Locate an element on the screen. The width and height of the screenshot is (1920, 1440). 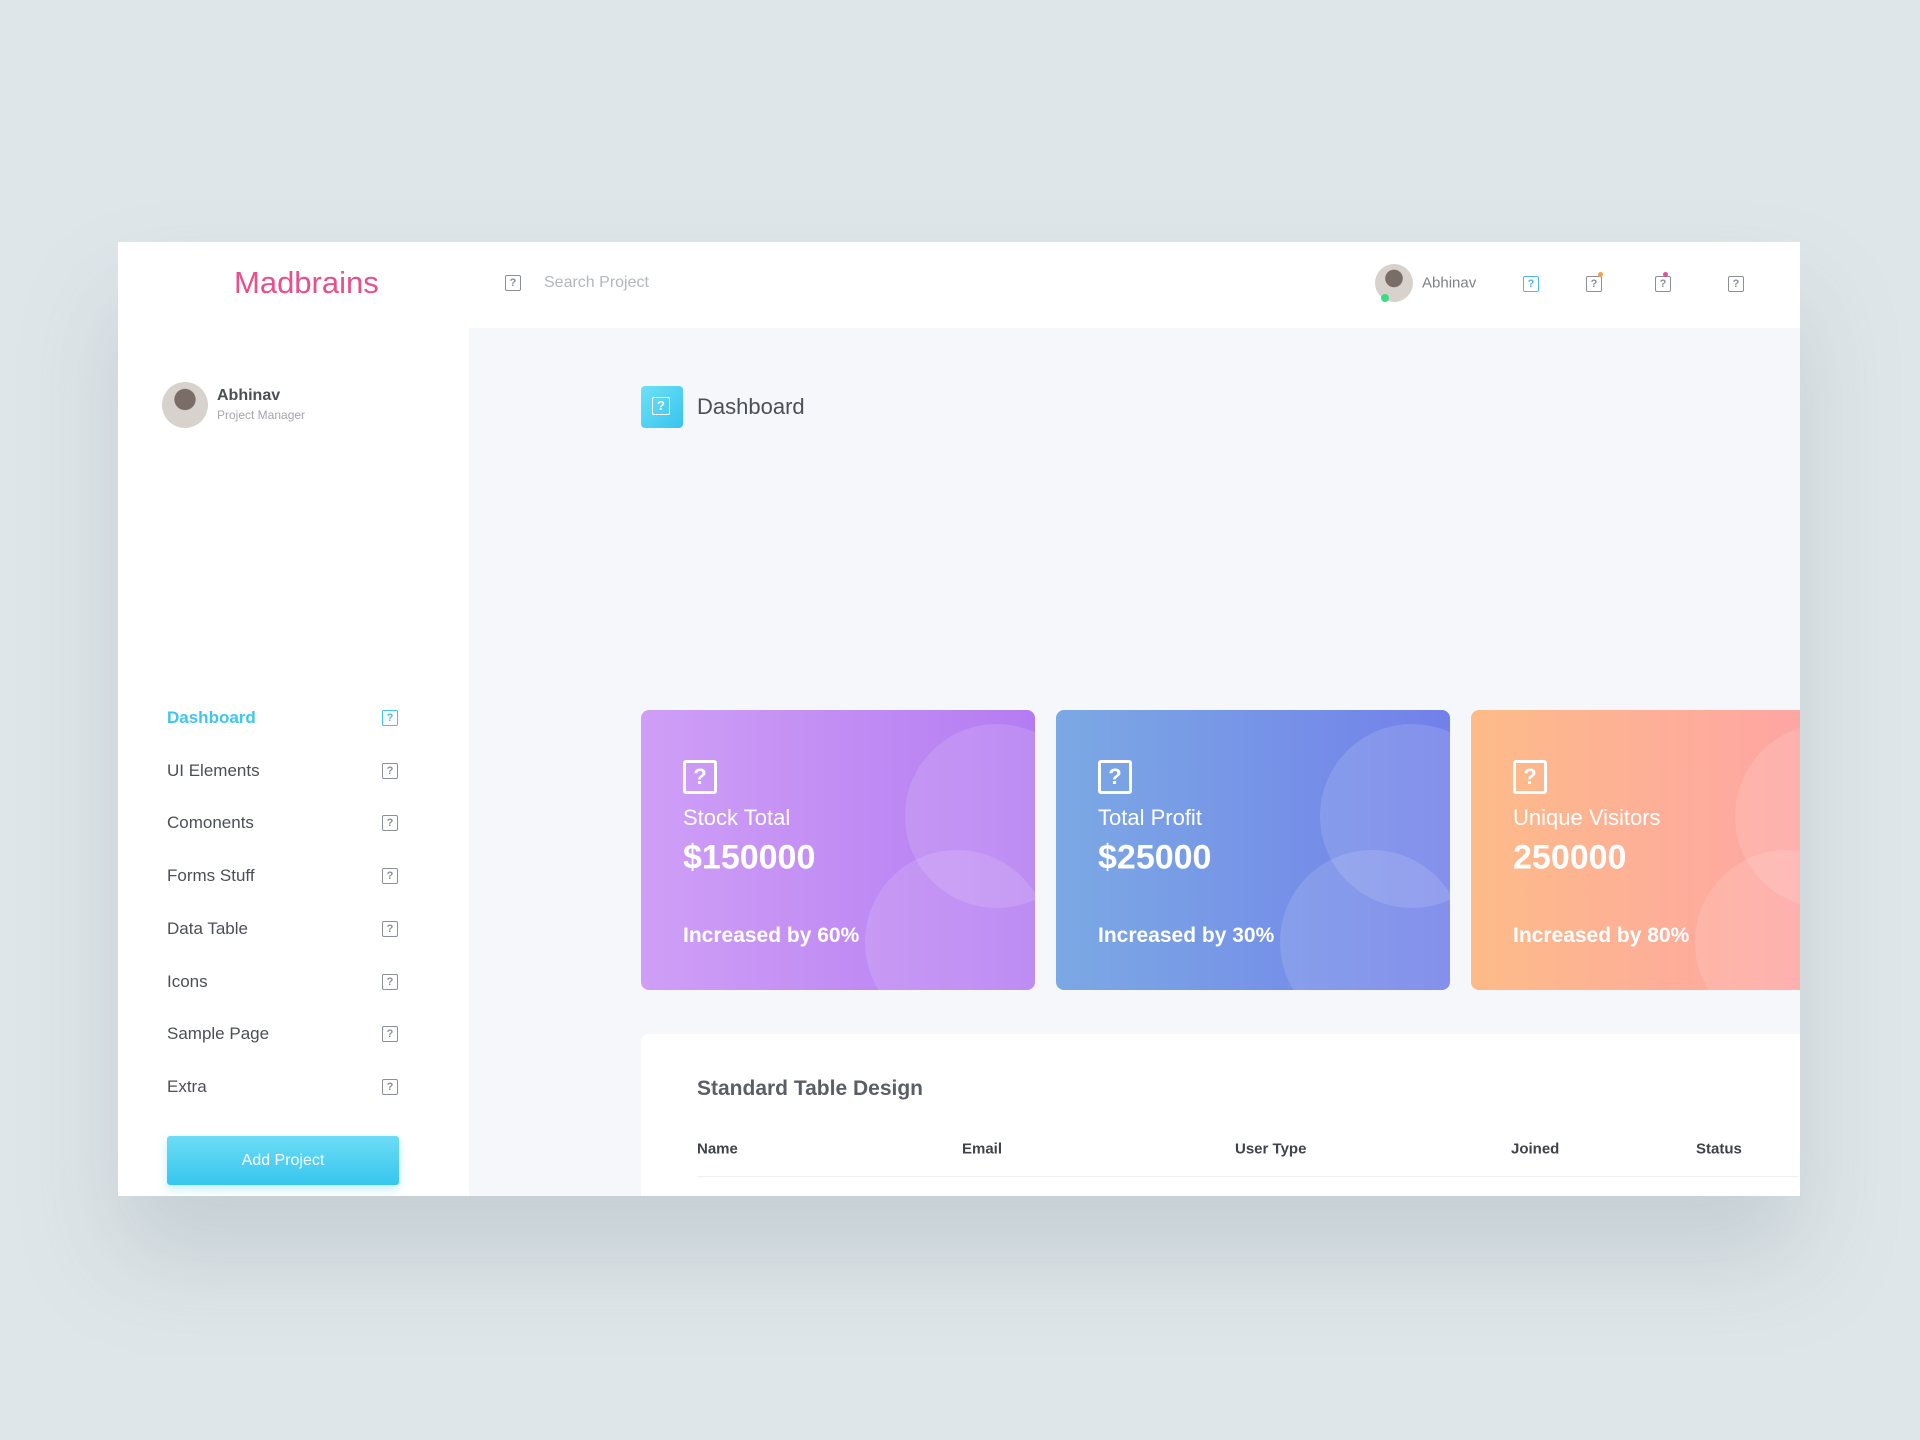
notification-dot is located at coordinates (1600, 274).